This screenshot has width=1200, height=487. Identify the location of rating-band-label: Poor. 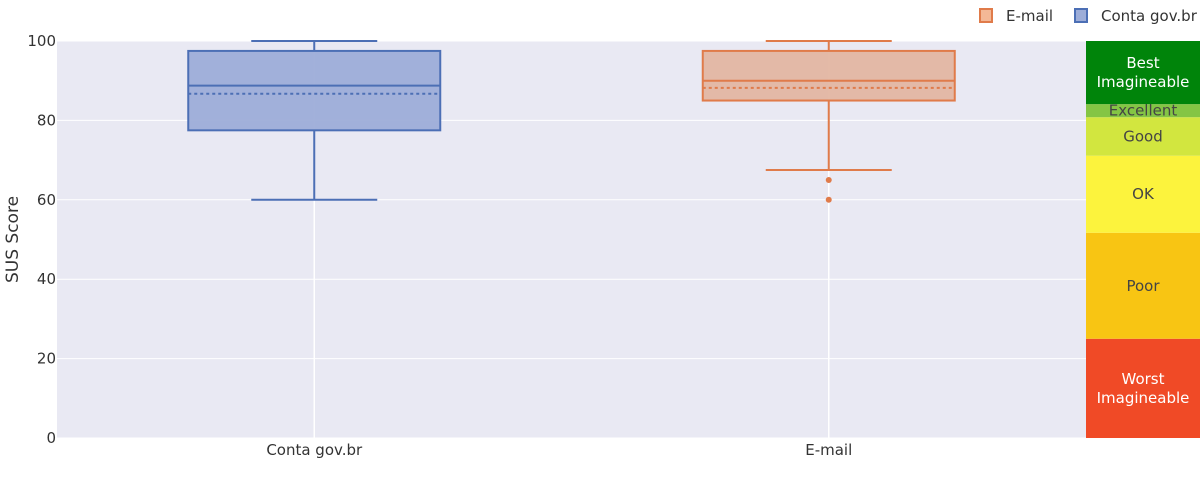
(1143, 286).